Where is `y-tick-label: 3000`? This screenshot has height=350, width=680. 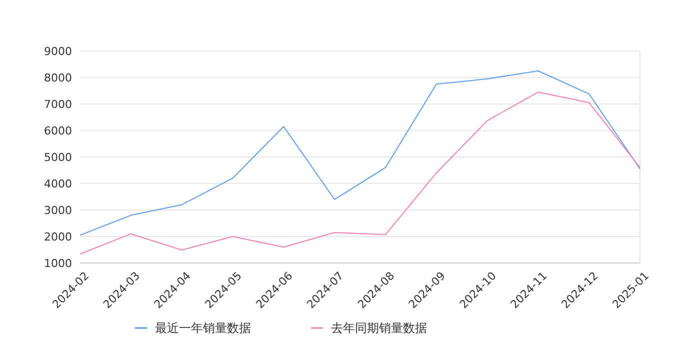
y-tick-label: 3000 is located at coordinates (58, 210).